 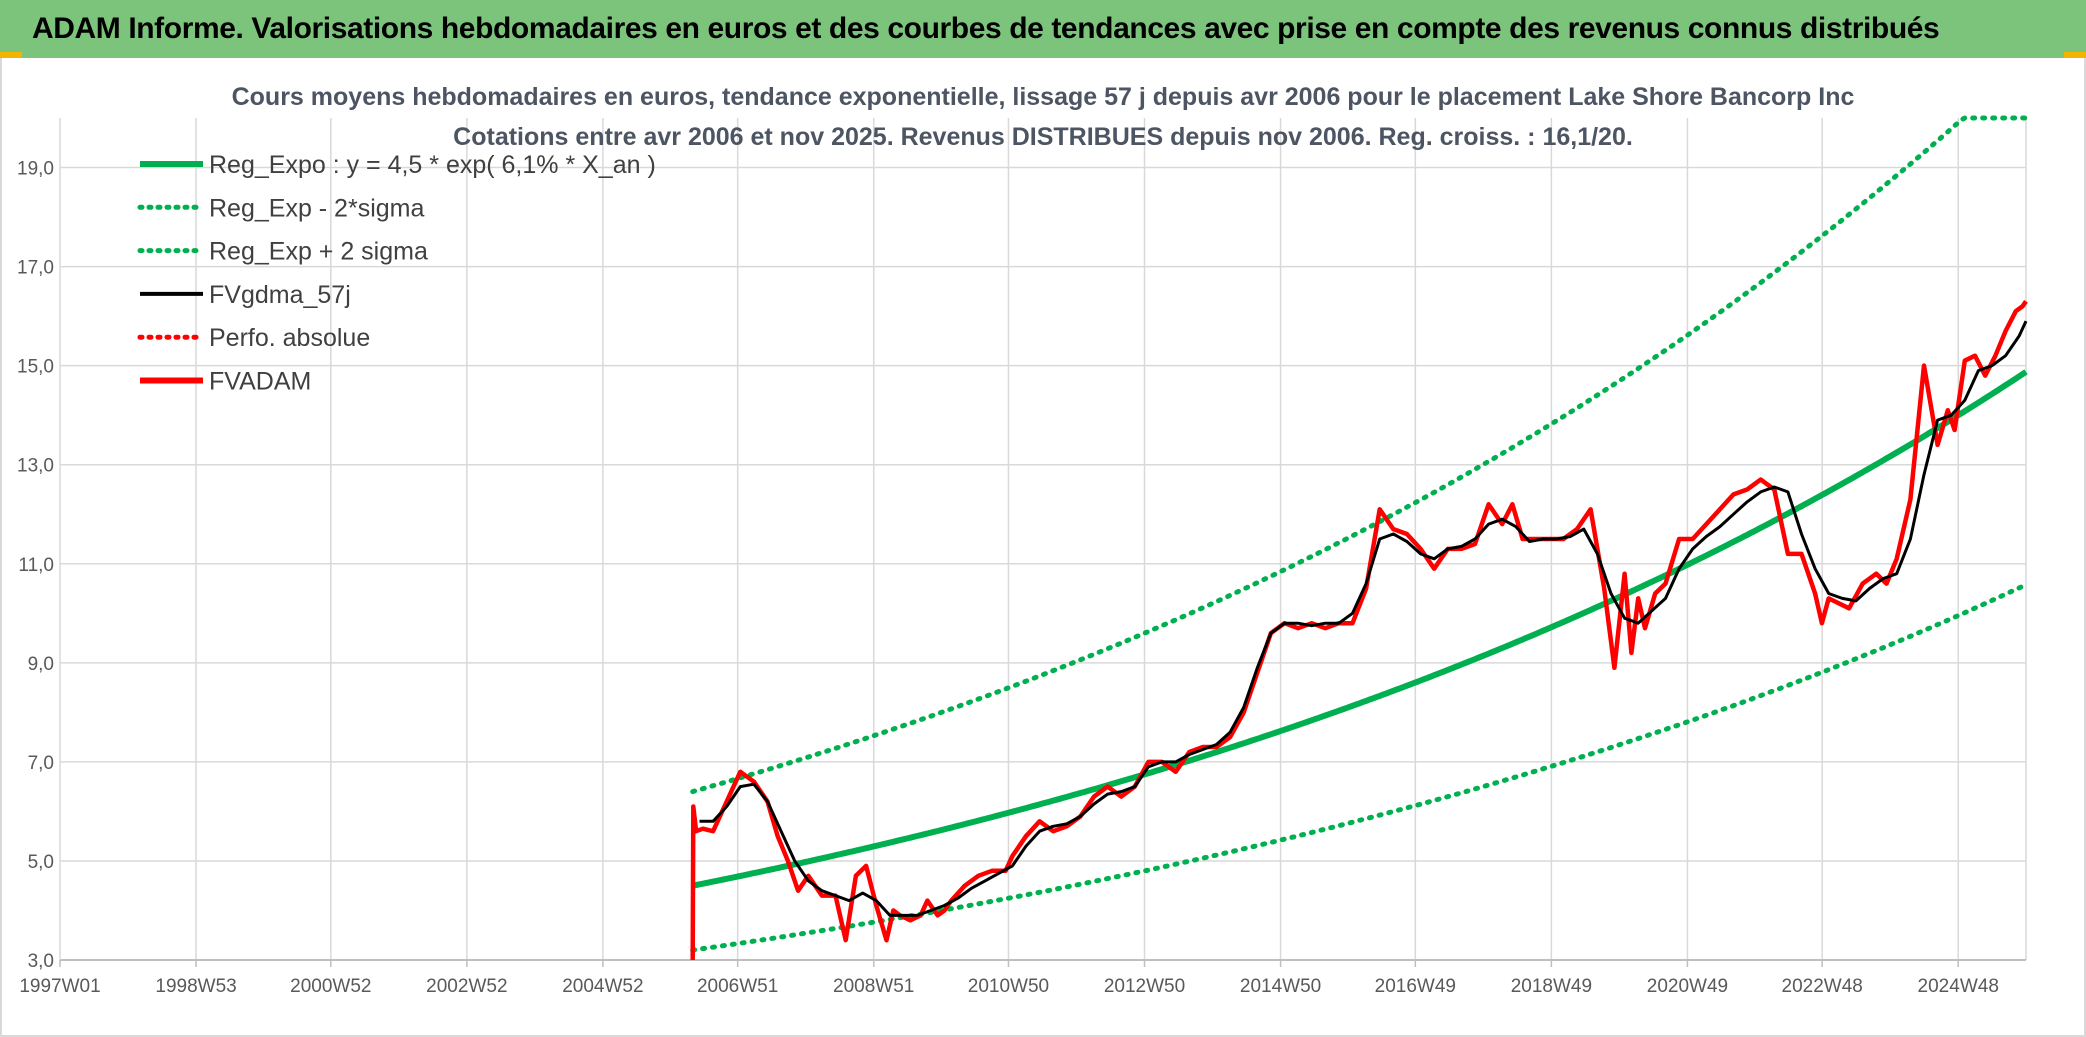 What do you see at coordinates (737, 986) in the screenshot?
I see `x-tick-label: 2006W51` at bounding box center [737, 986].